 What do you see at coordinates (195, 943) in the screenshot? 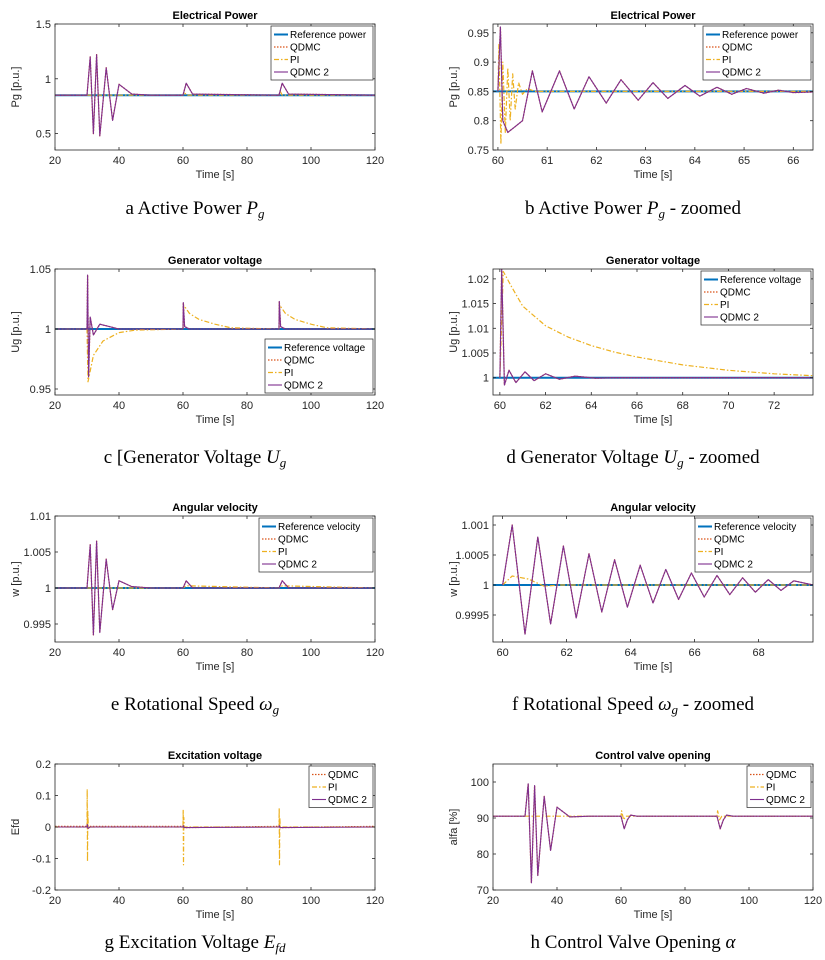
I see `figure-caption: g Excitation Voltage Efd` at bounding box center [195, 943].